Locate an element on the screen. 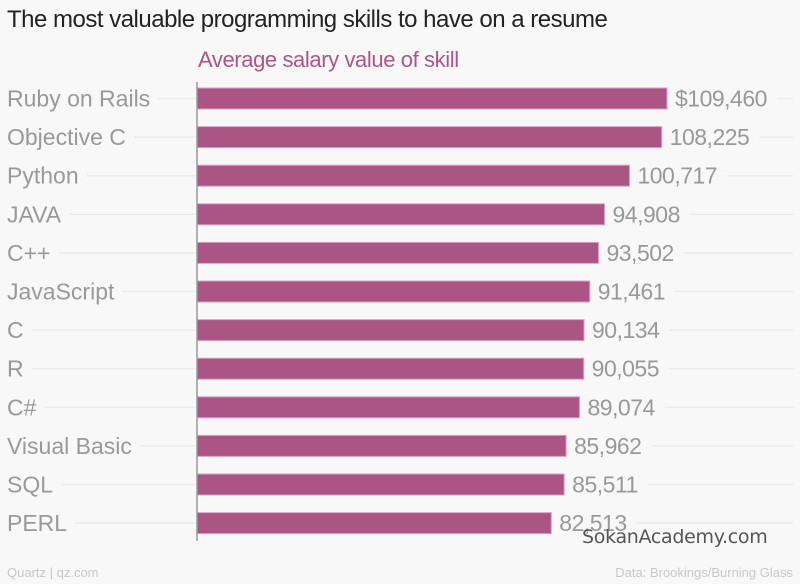  category-label: PERL is located at coordinates (37, 523).